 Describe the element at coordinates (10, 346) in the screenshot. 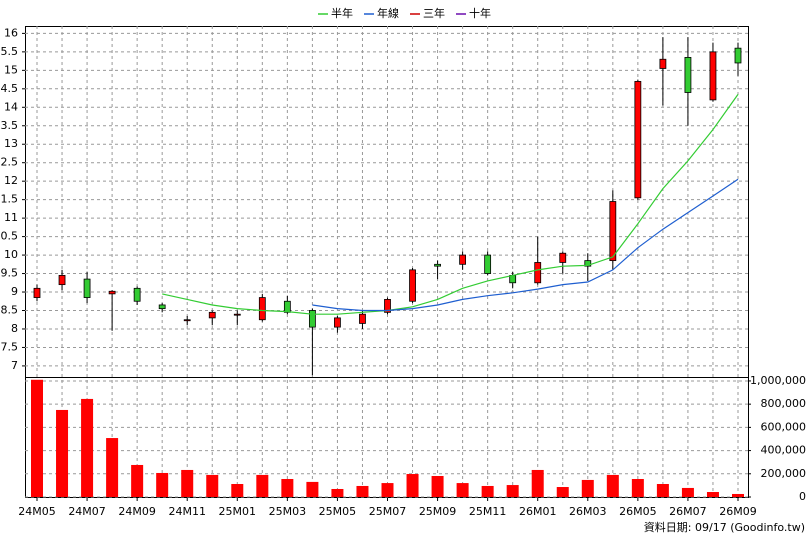

I see `y-tick-label: 7.5` at that location.